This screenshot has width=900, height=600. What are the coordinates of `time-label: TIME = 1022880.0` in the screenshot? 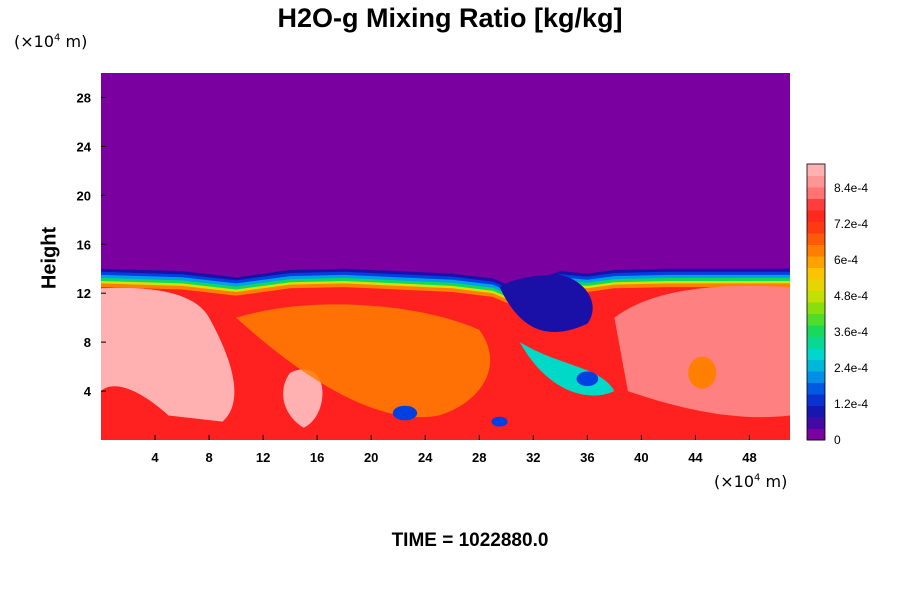 It's located at (470, 540).